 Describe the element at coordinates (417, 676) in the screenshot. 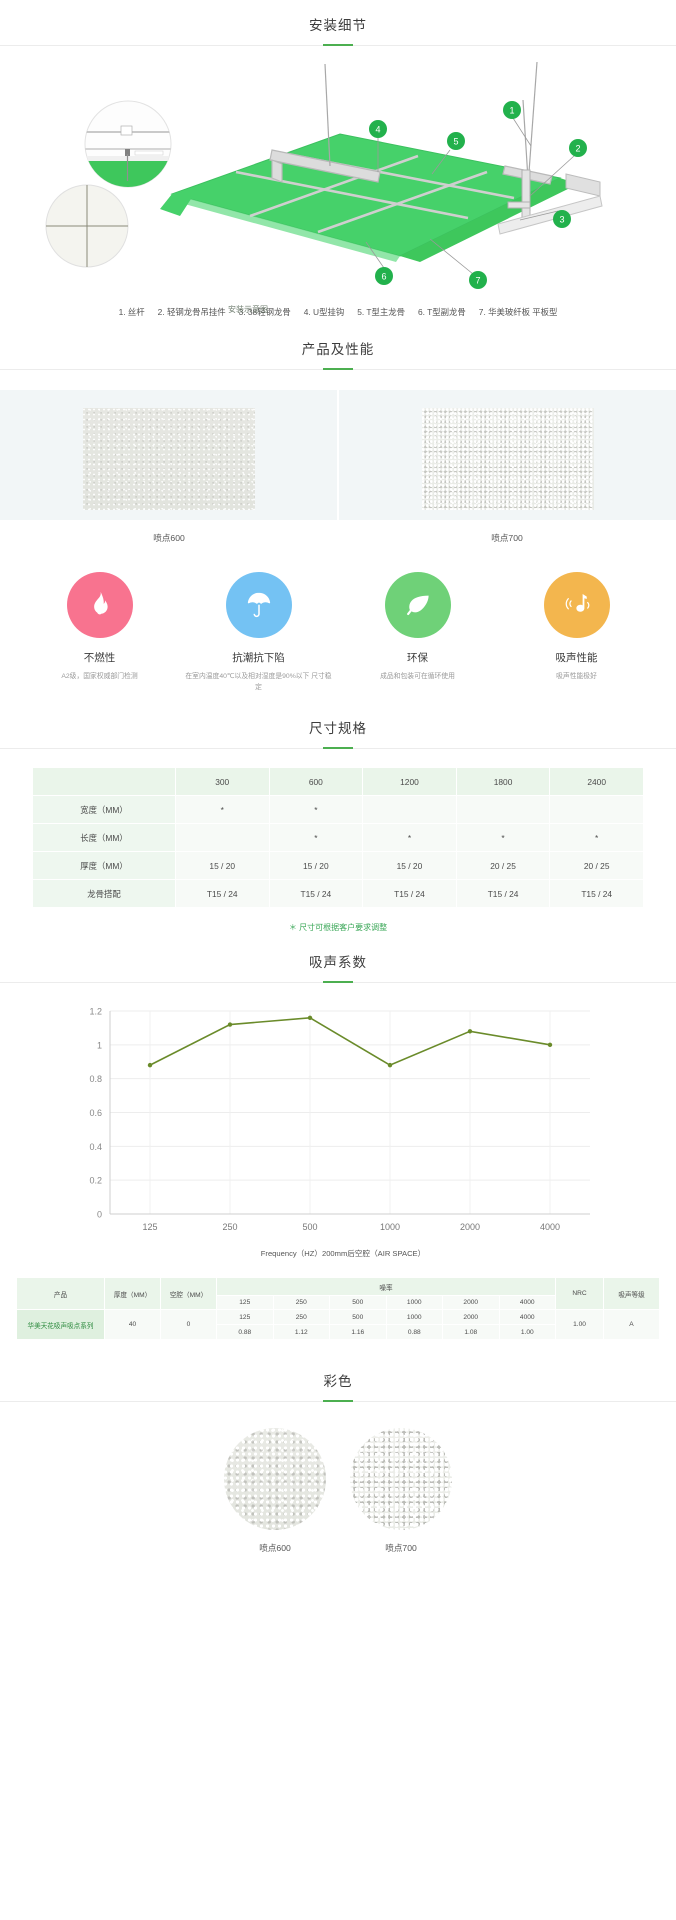

I see `feature-desc: 成品和包装可在循环使用` at that location.